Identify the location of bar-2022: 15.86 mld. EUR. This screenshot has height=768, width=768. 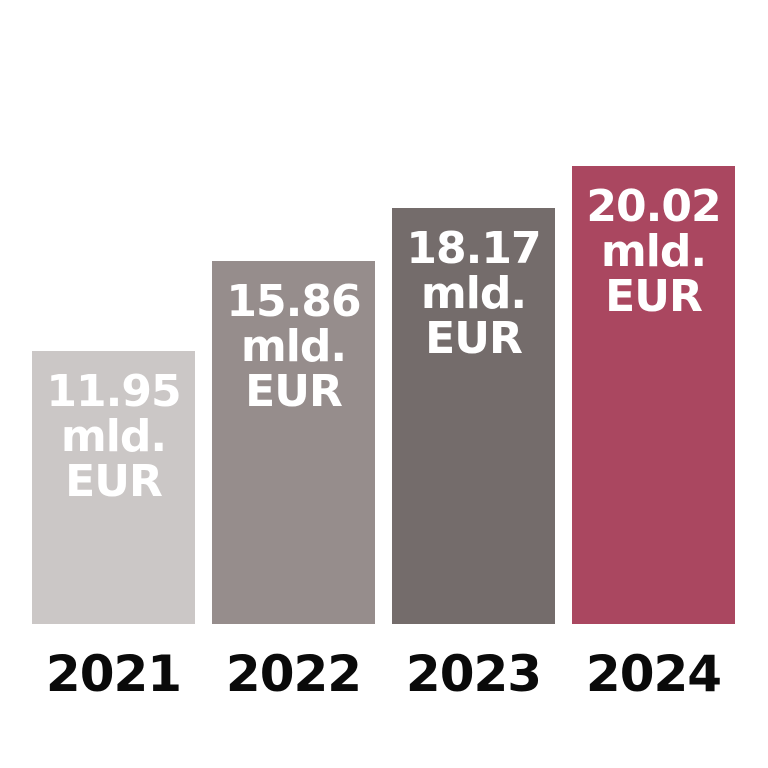
(293, 442).